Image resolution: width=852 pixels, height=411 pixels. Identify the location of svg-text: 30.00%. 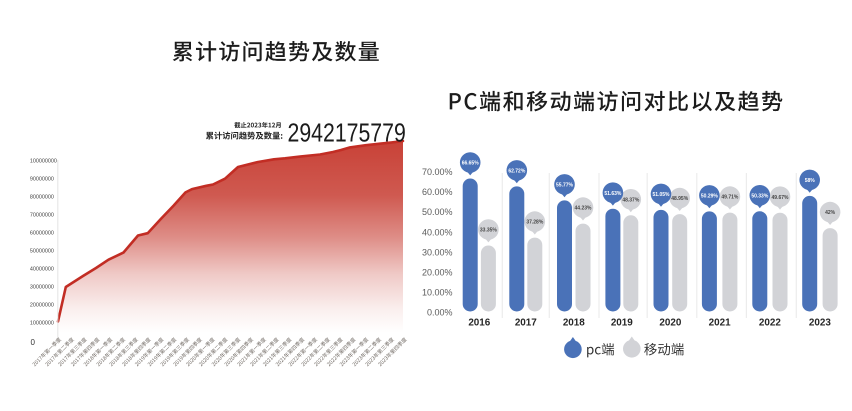
(437, 252).